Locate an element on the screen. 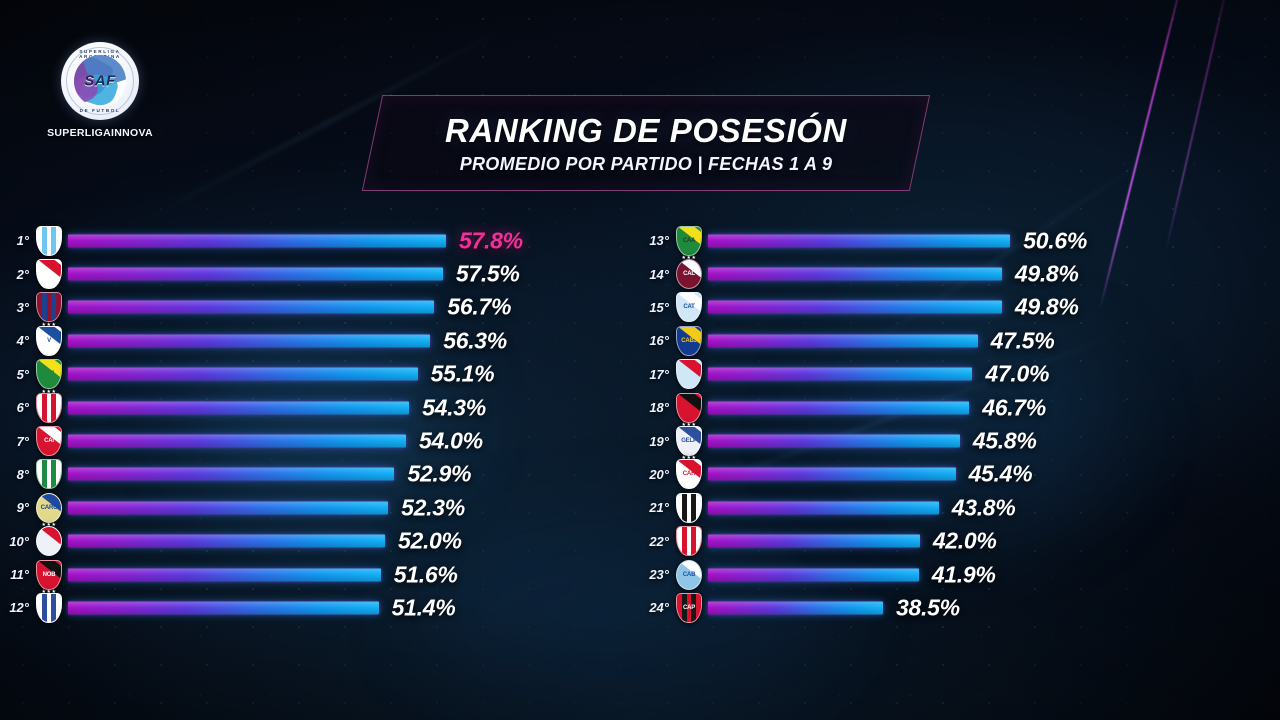 Image resolution: width=1280 pixels, height=720 pixels. rosario-central-crest-icon: CARC is located at coordinates (49, 507).